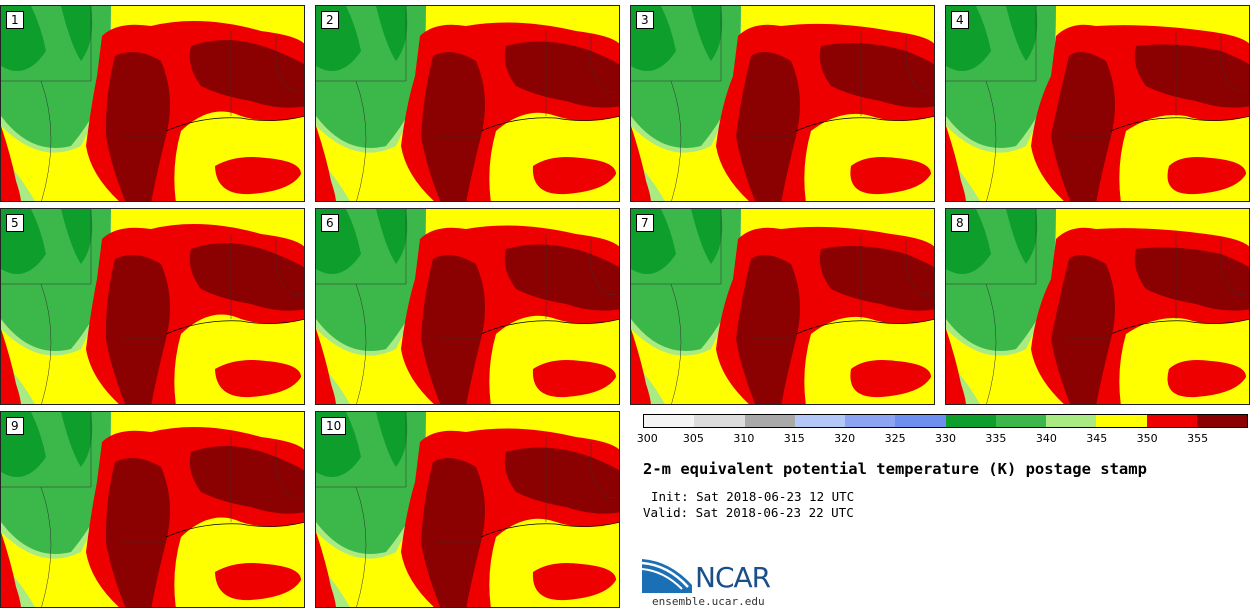 Image resolution: width=1260 pixels, height=610 pixels. I want to click on colorbar-tick-label: 330, so click(945, 438).